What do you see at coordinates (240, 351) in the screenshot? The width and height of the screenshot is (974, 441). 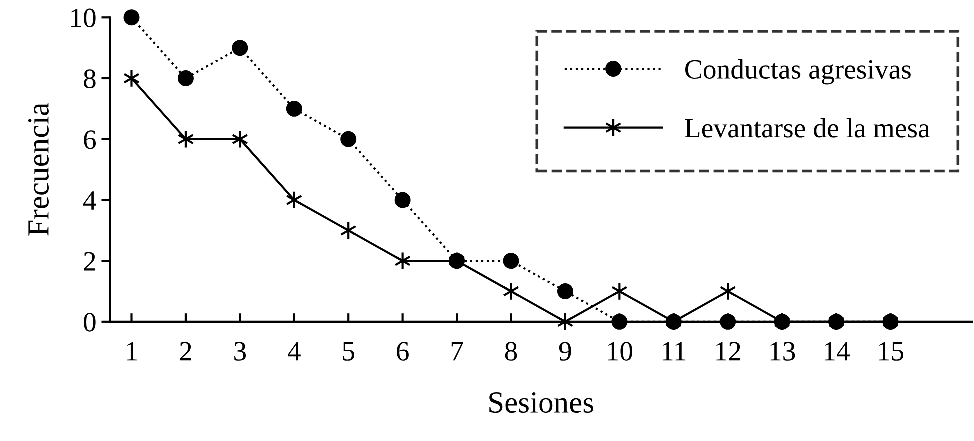 I see `x-tick-label: 3` at bounding box center [240, 351].